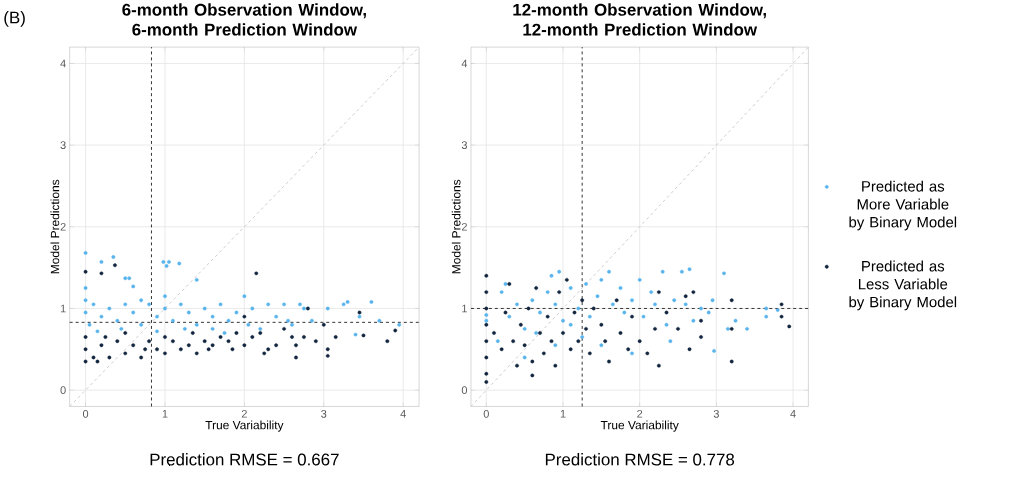 This screenshot has height=484, width=1020. What do you see at coordinates (640, 413) in the screenshot?
I see `x-tick-label: 2` at bounding box center [640, 413].